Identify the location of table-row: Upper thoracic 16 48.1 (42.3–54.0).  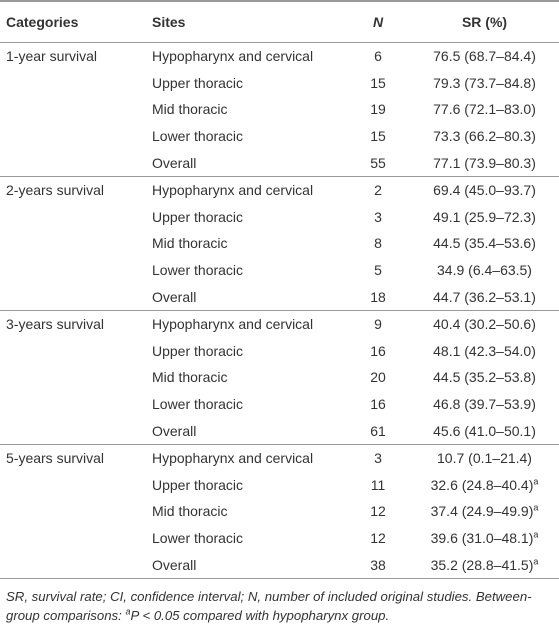
(279, 351).